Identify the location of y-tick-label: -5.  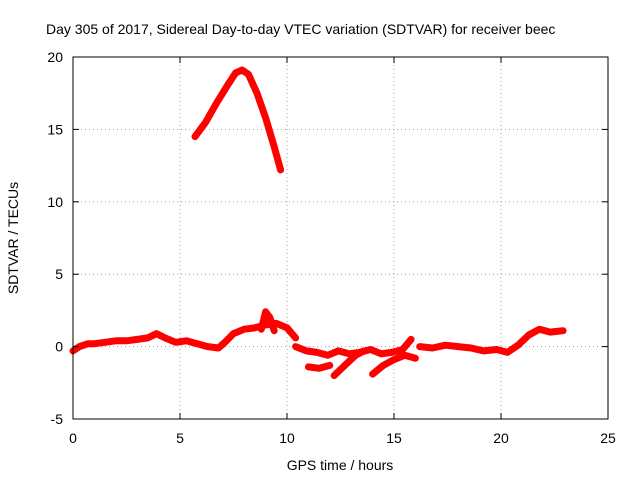
(57, 419).